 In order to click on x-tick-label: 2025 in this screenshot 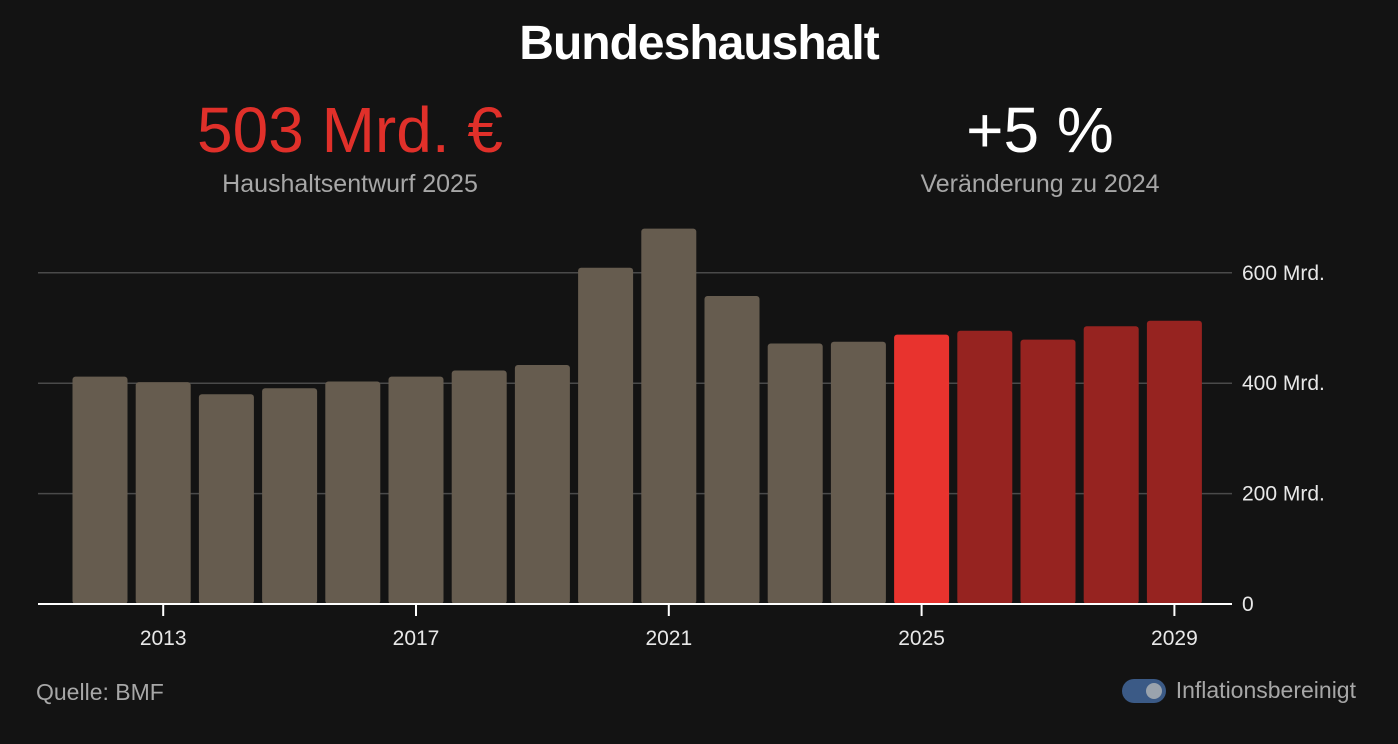, I will do `click(921, 638)`.